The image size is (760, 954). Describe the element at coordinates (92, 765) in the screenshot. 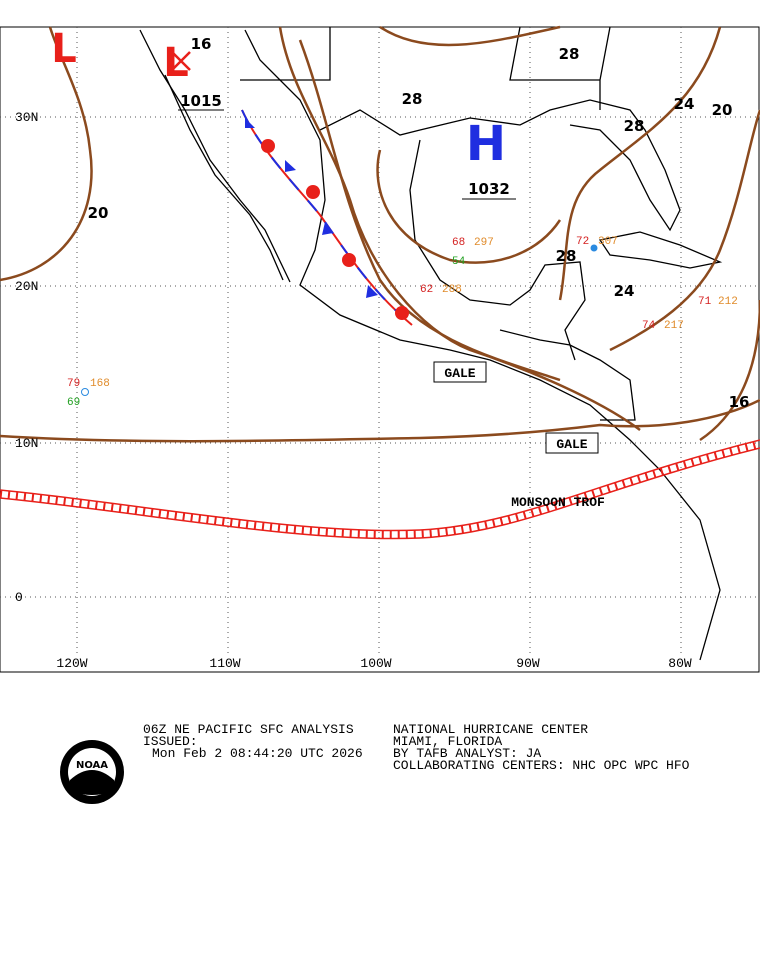

I see `logo-text: NOAA` at that location.